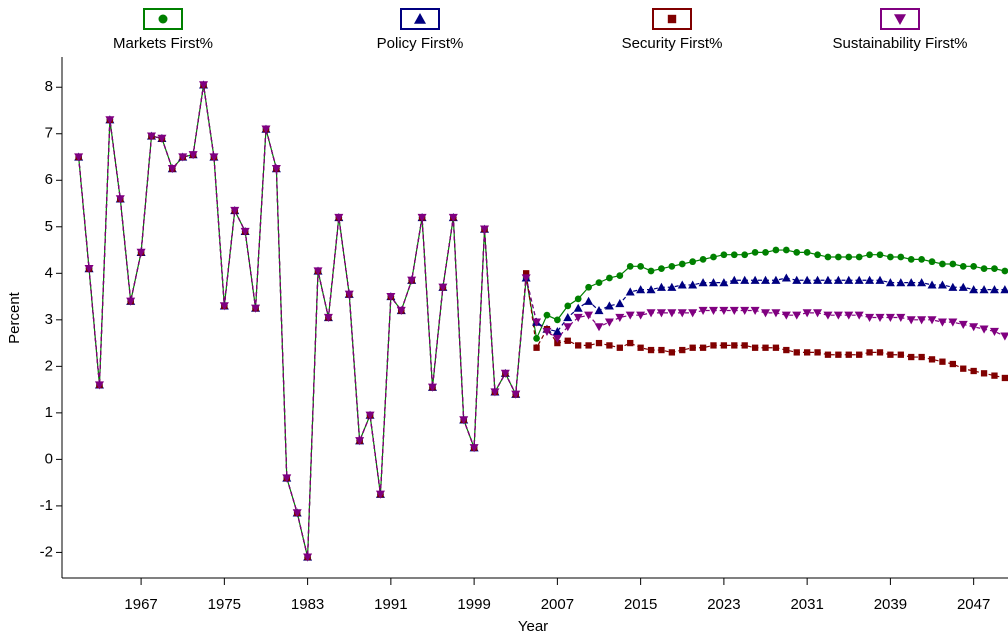 Image resolution: width=1008 pixels, height=636 pixels. I want to click on legend-marker, so click(672, 19).